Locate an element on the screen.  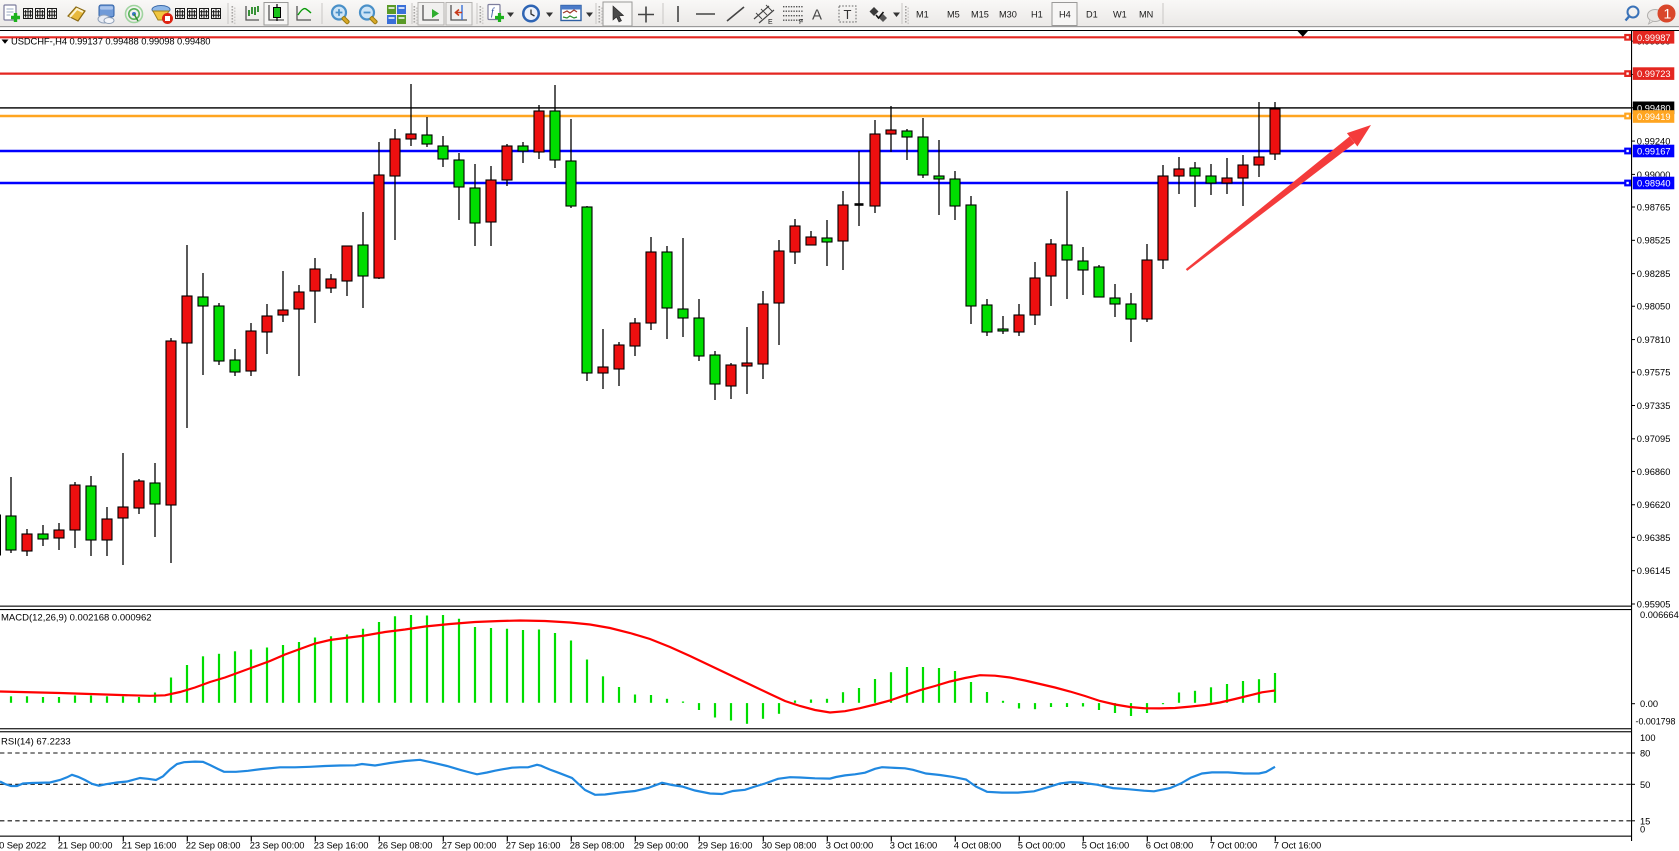
svg-text: D1 is located at coordinates (1092, 15).